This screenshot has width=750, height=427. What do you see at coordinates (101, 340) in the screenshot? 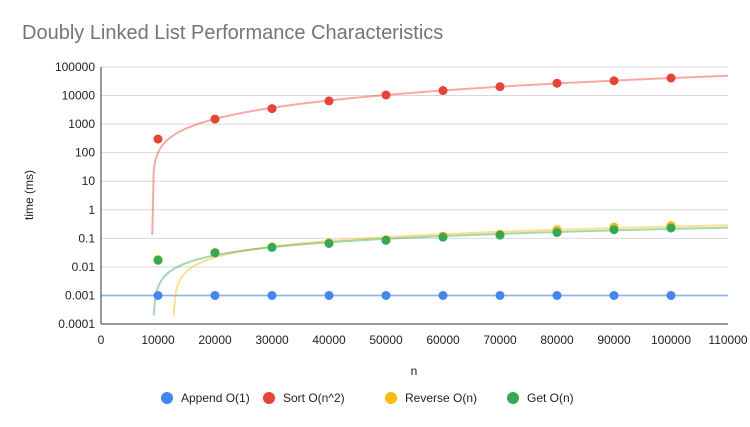
I see `x-tick-label: 0` at bounding box center [101, 340].